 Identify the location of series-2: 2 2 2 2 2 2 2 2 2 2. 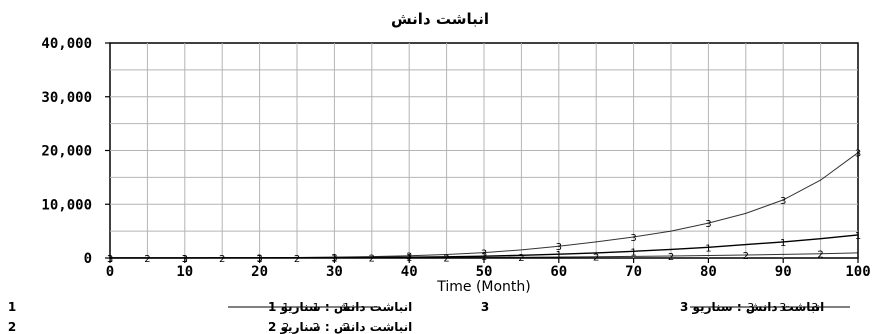
(484, 257).